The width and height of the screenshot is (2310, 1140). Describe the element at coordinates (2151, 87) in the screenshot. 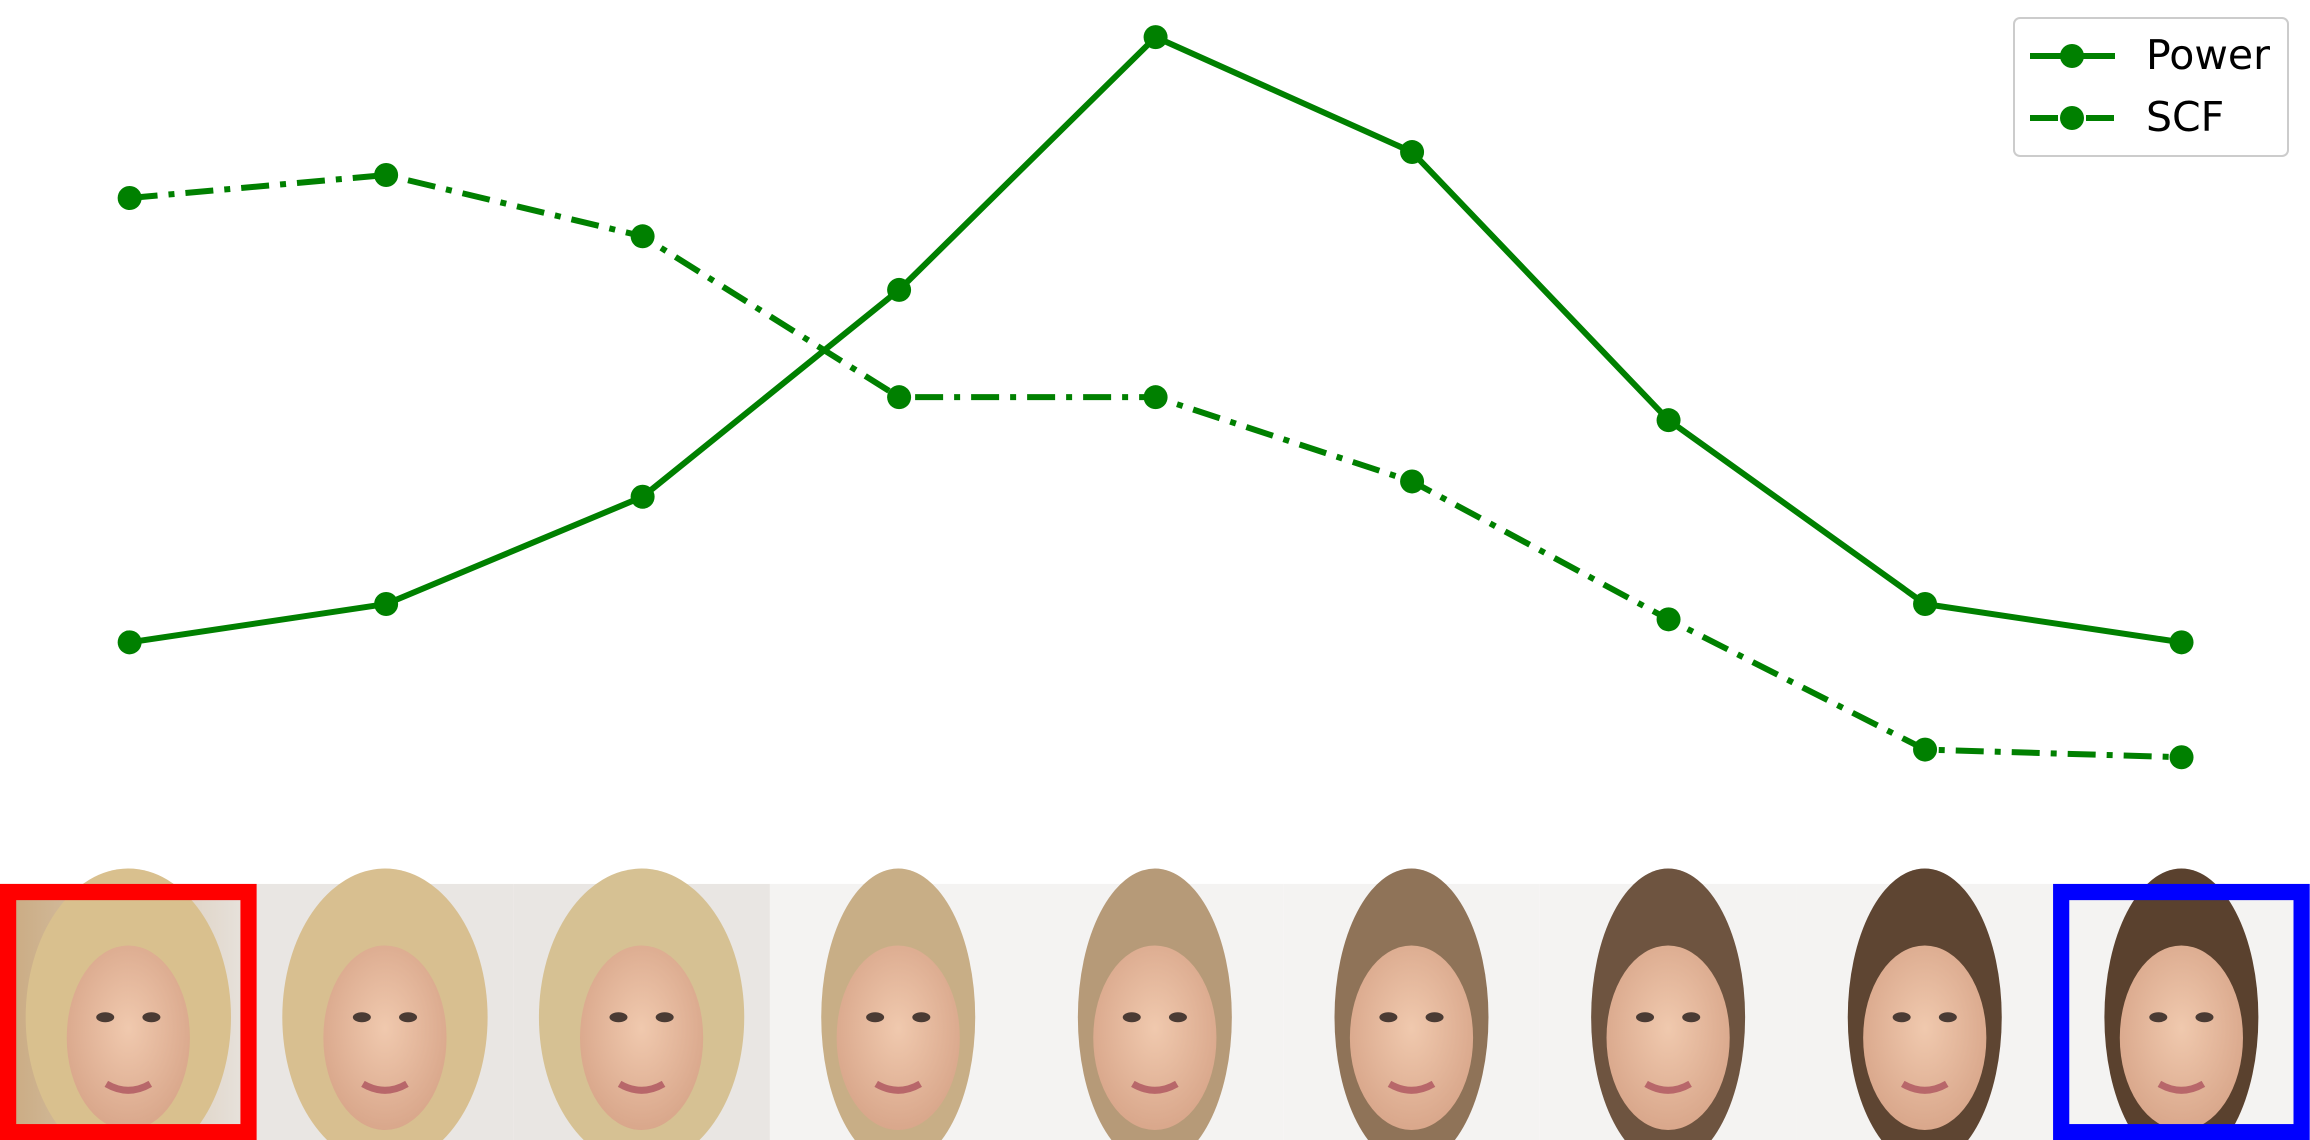

I see `legend: Power SCF` at that location.